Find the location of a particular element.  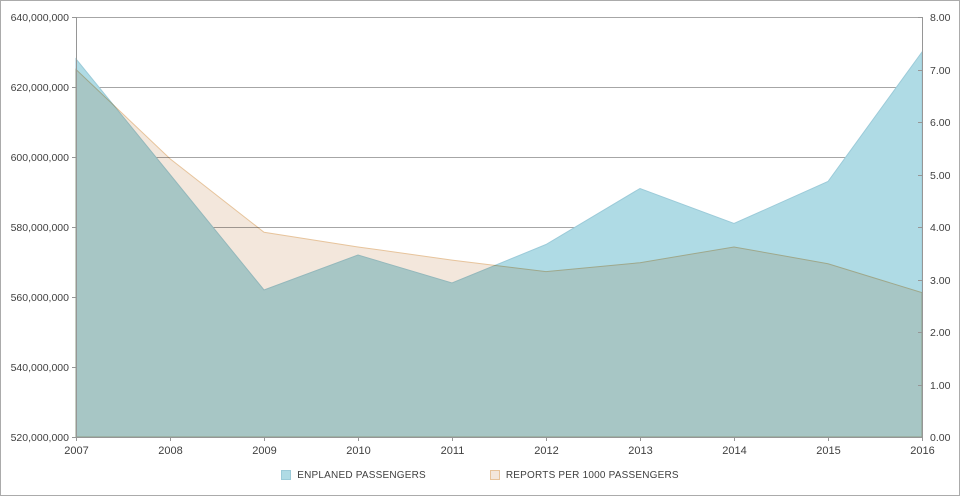

y-right-tick-label: 7.00 is located at coordinates (940, 71).